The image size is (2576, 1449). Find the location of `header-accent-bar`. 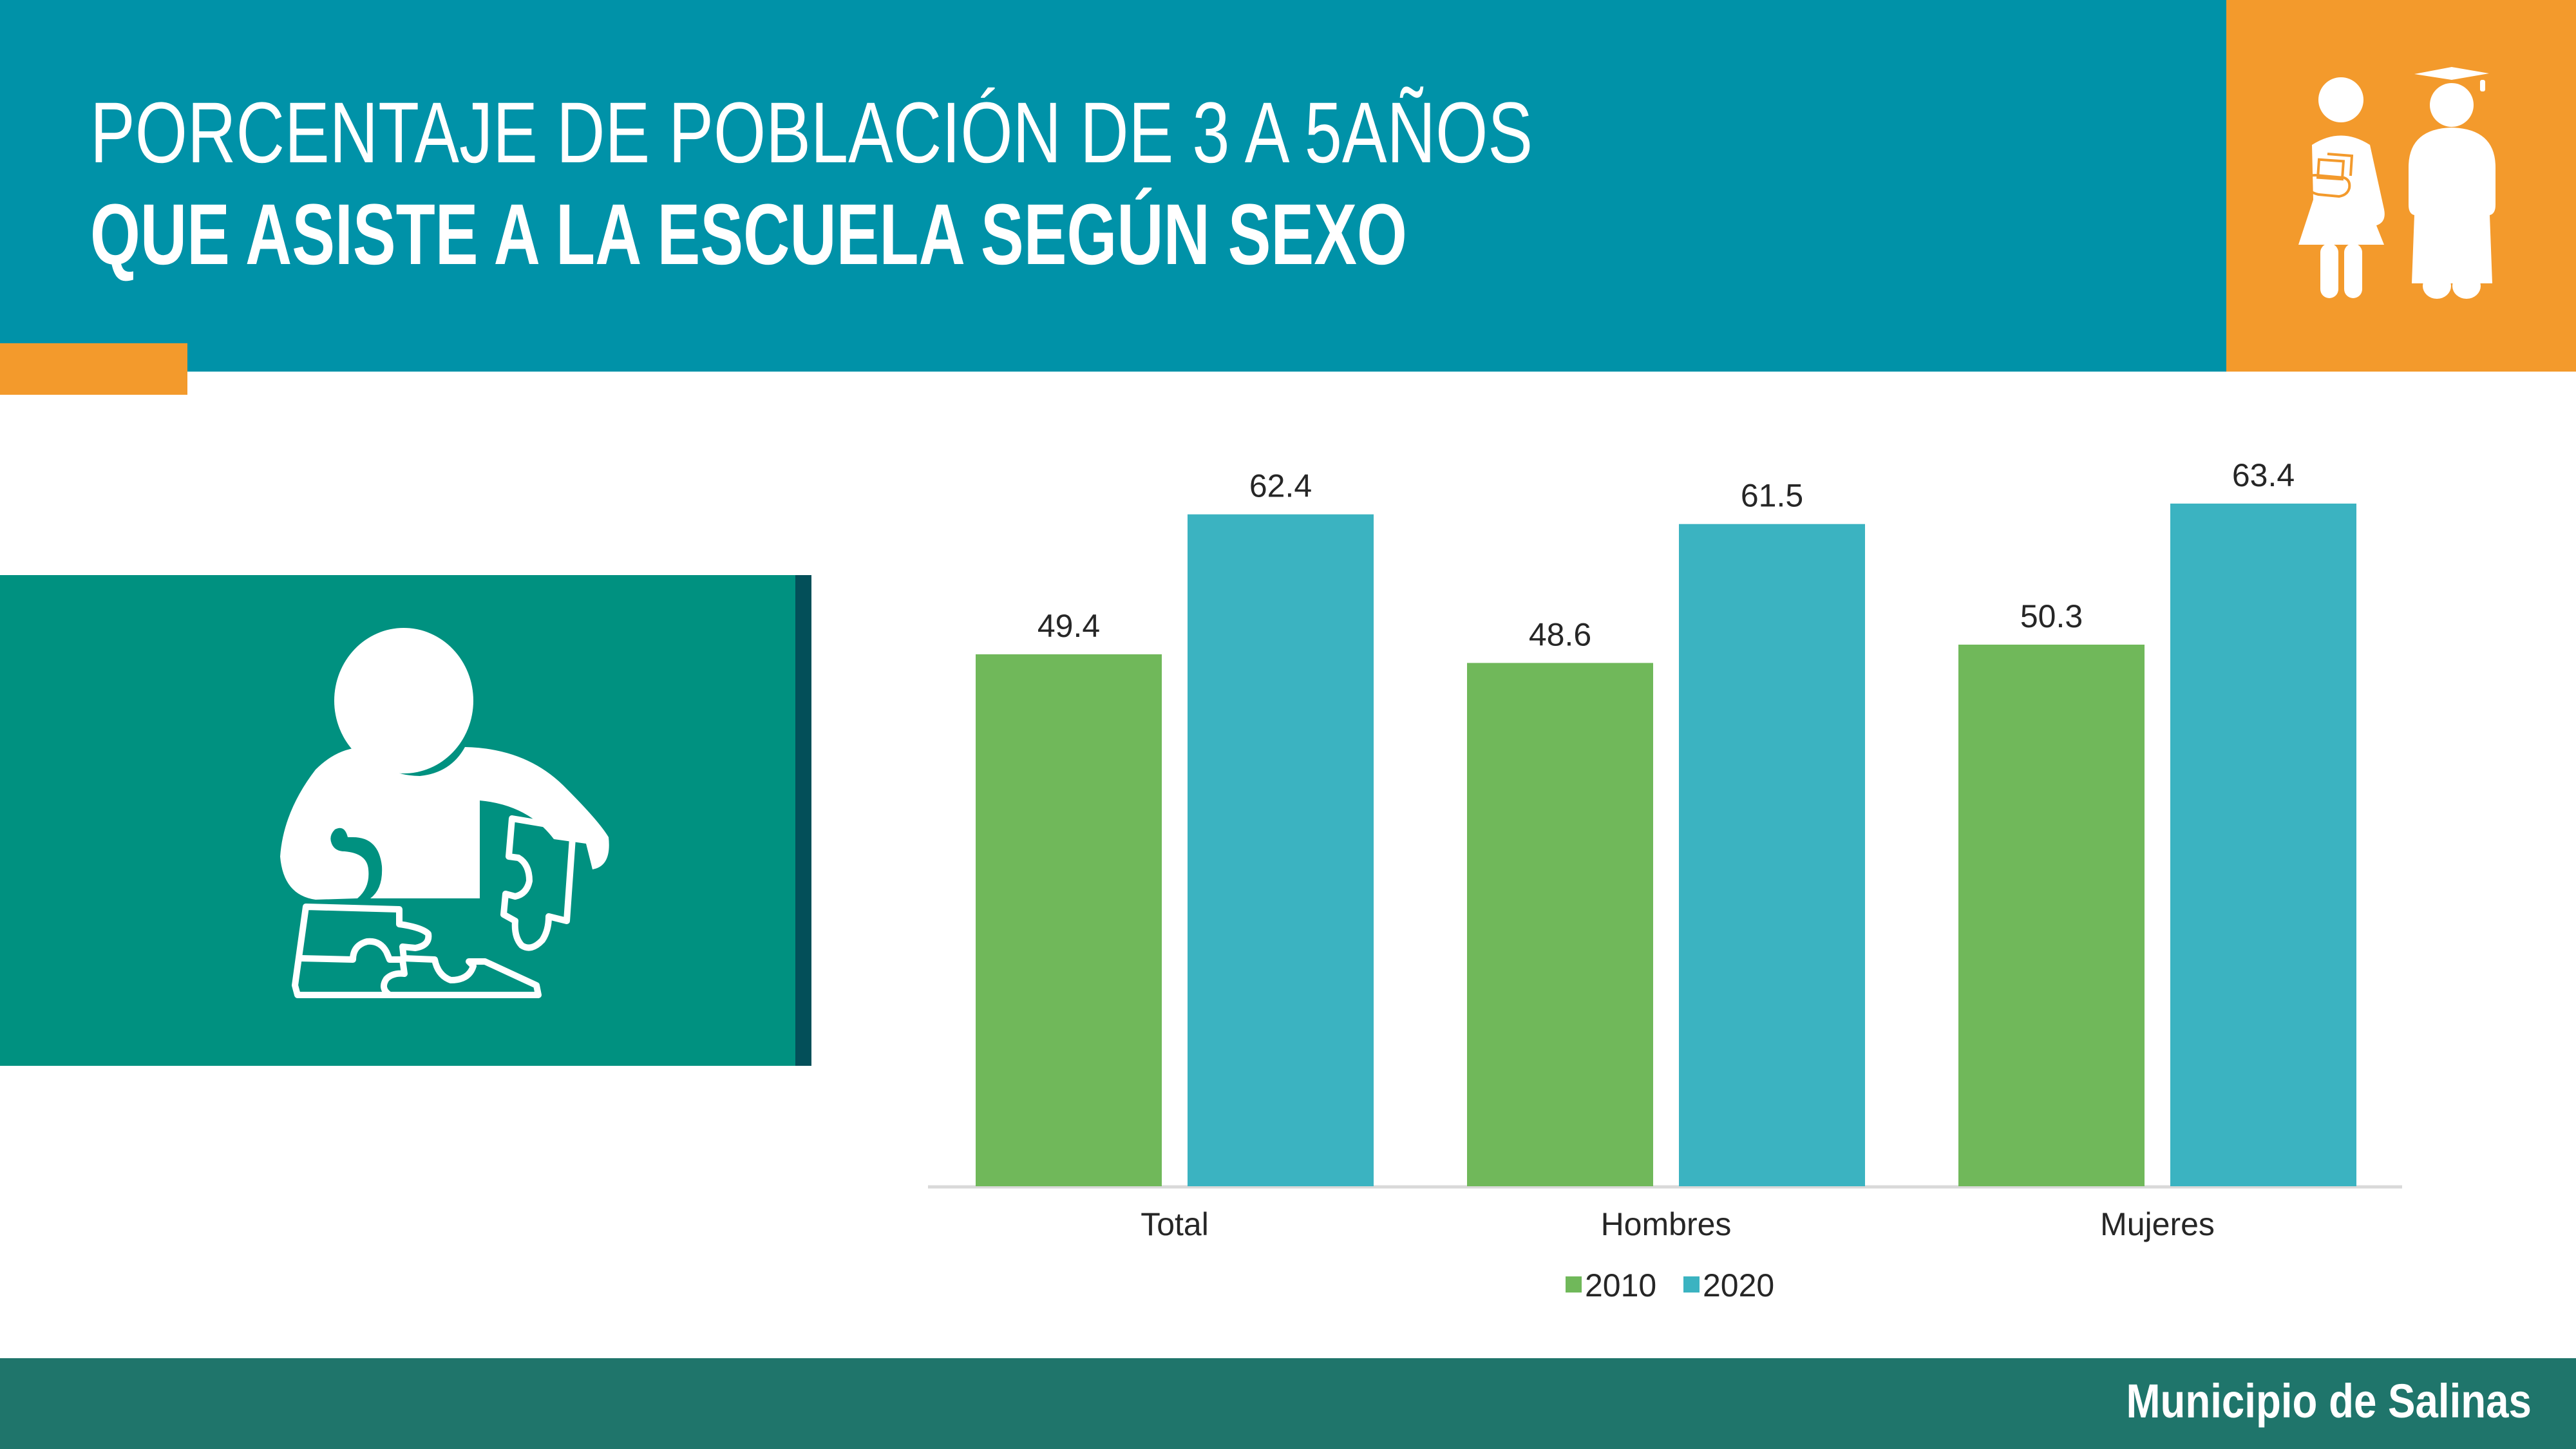

header-accent-bar is located at coordinates (93, 369).